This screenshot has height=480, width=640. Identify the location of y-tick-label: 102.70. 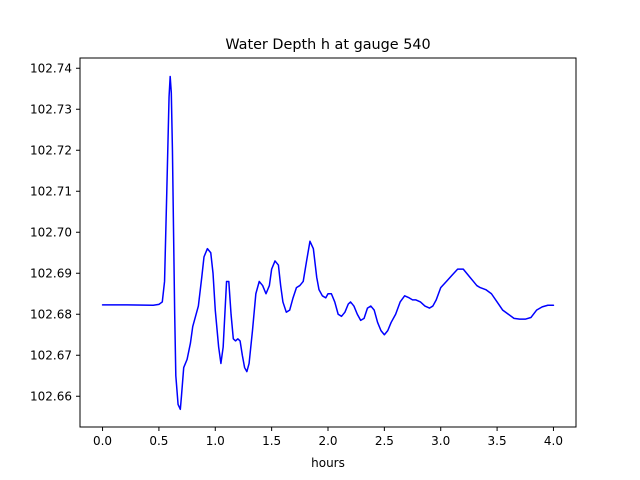
(51, 232).